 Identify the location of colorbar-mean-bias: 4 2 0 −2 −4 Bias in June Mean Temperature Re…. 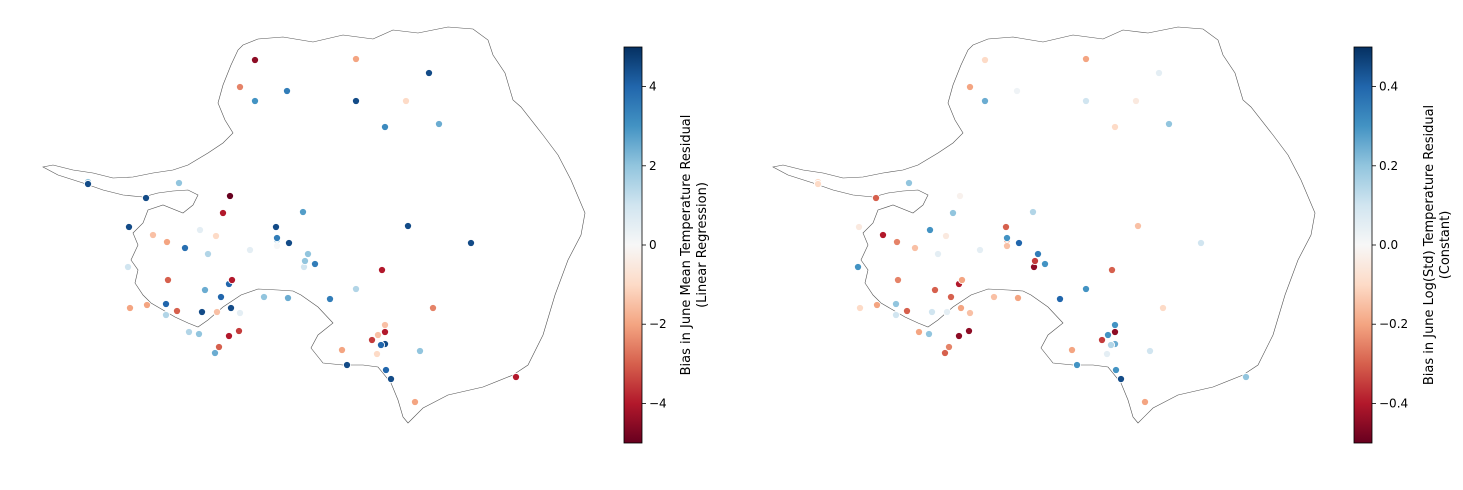
(666, 245).